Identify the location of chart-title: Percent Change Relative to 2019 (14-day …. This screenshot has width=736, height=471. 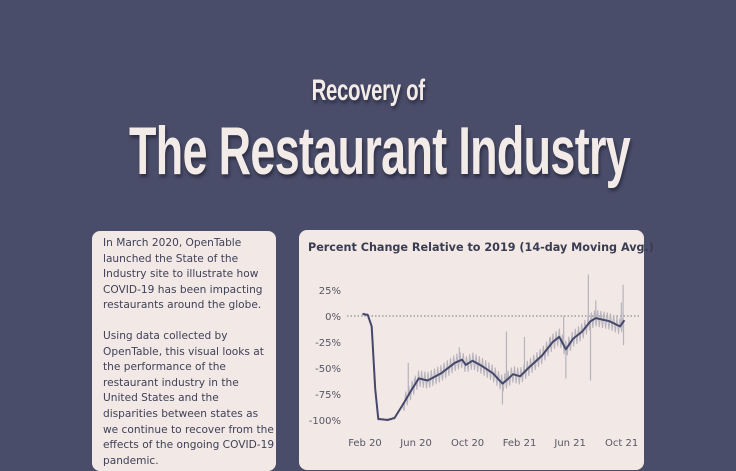
(481, 247).